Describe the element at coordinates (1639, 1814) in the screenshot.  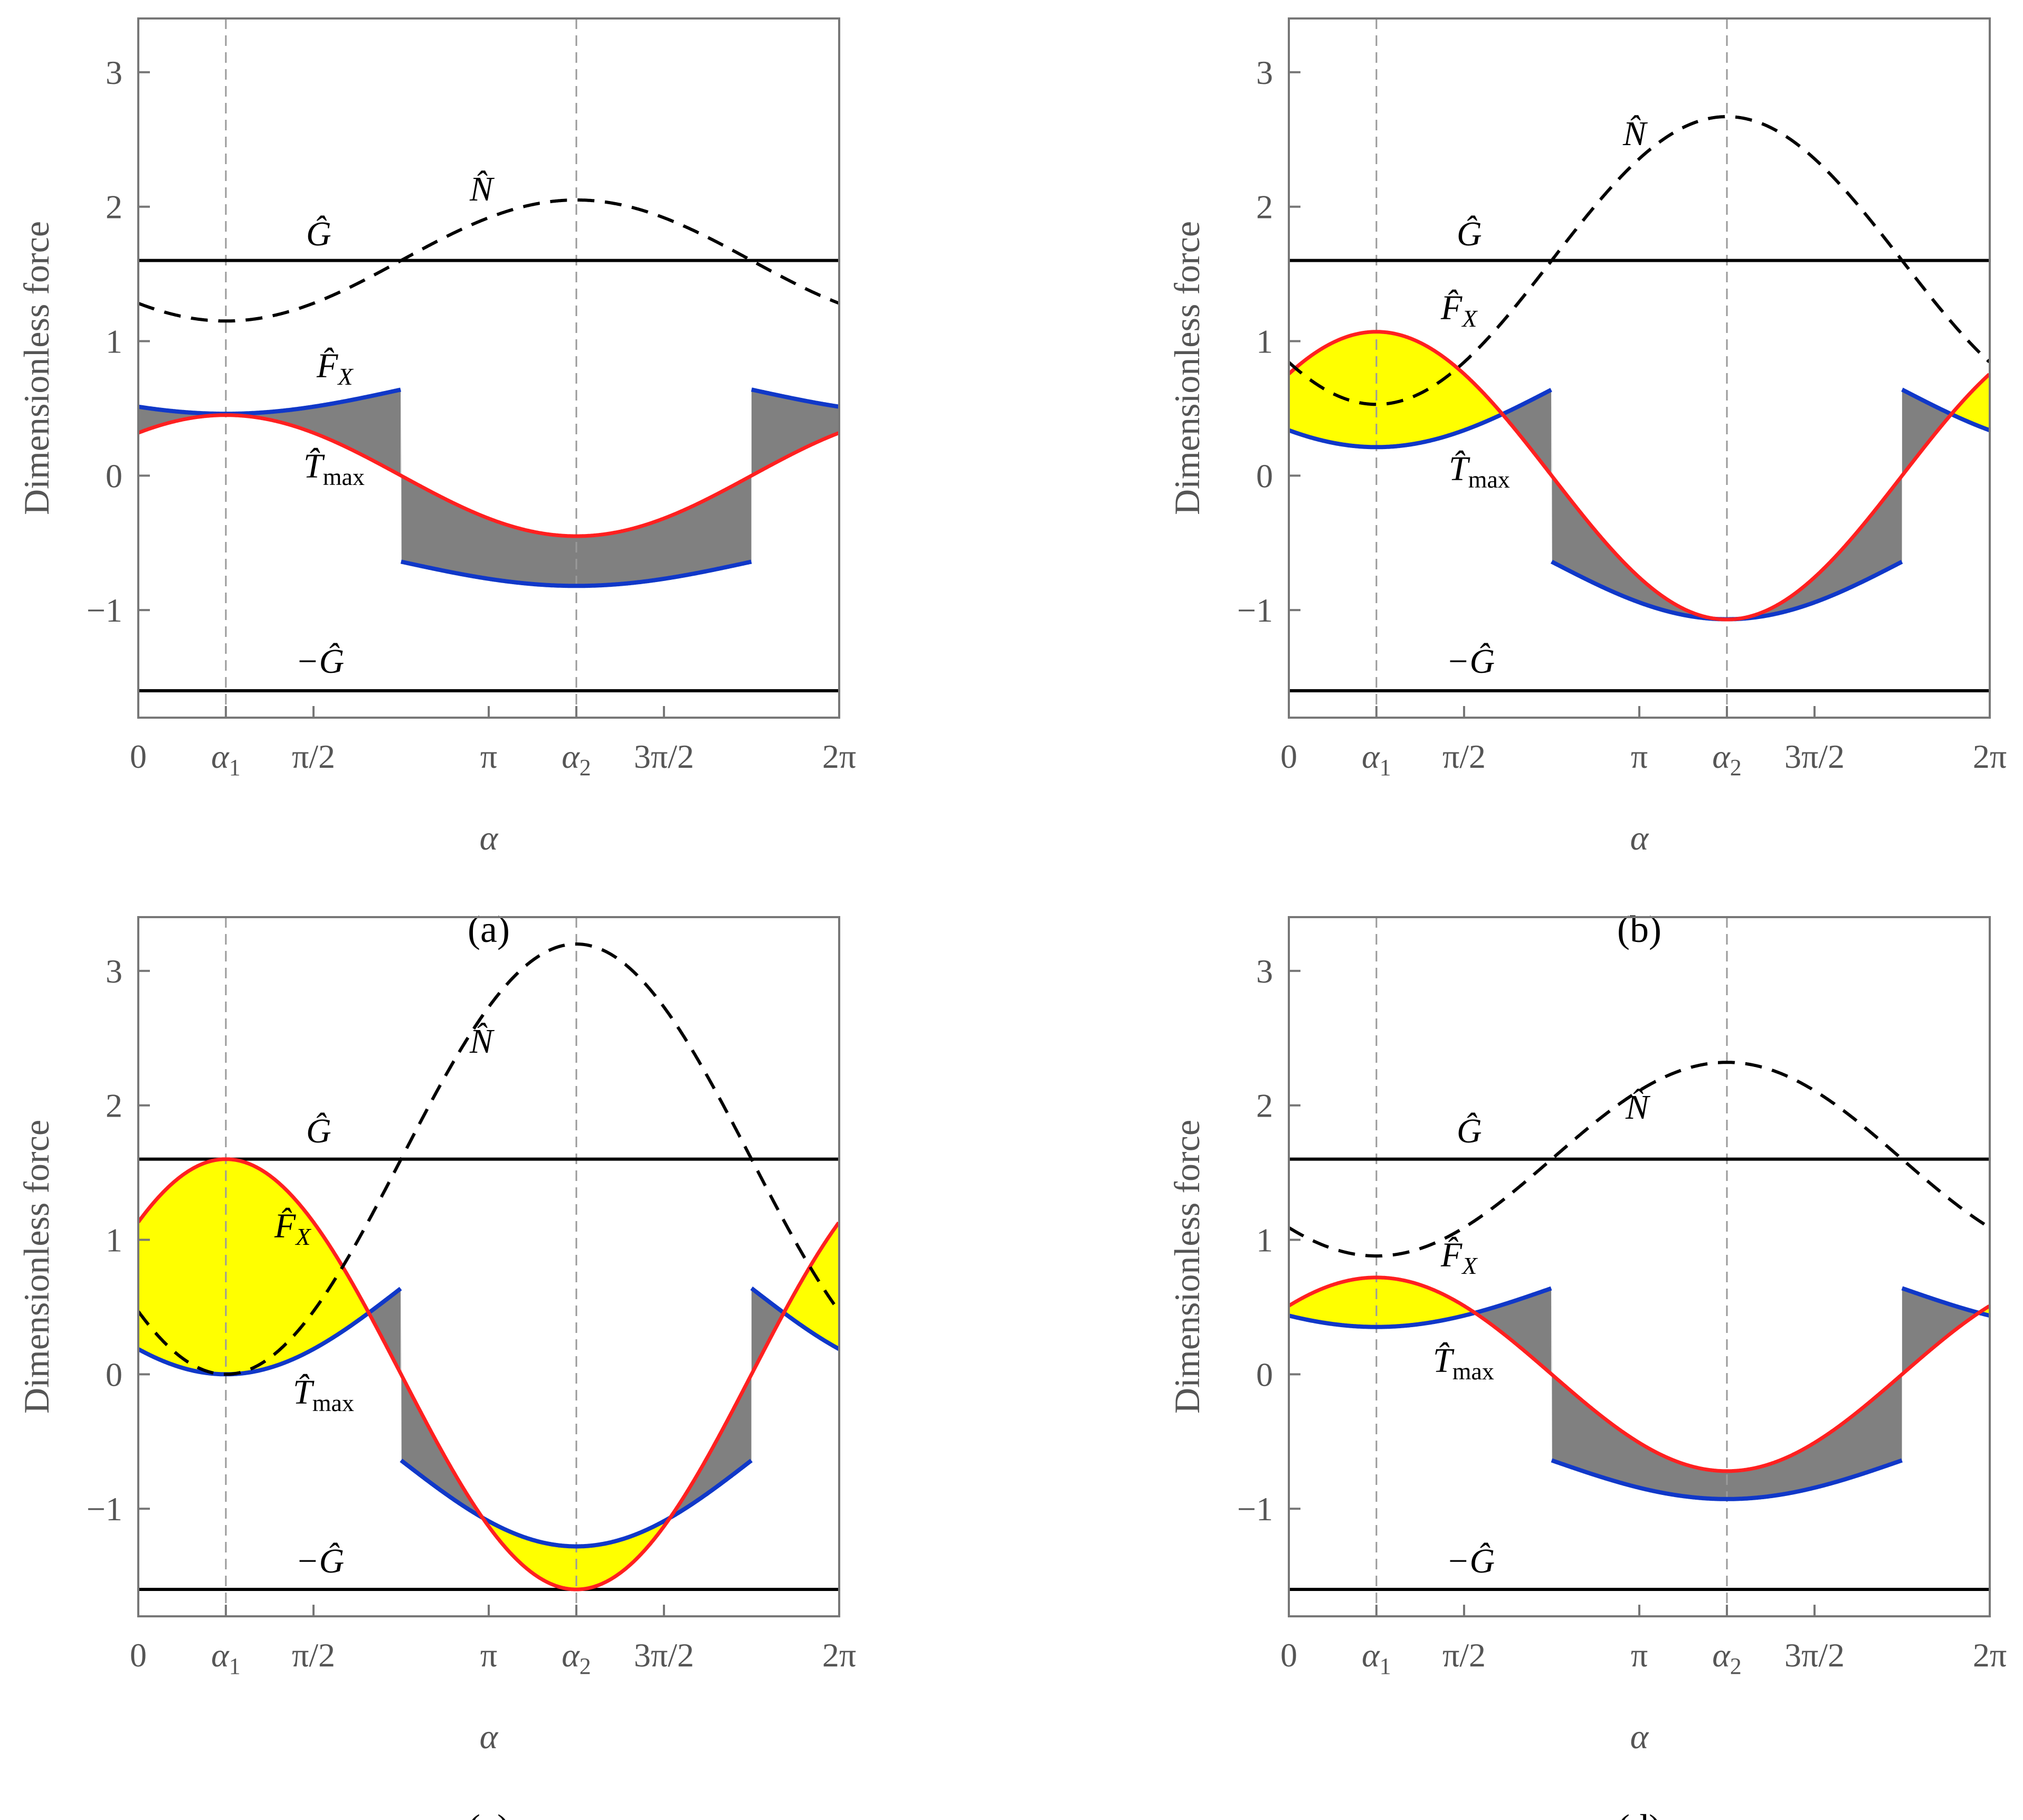
I see `panel-caption: (d)` at that location.